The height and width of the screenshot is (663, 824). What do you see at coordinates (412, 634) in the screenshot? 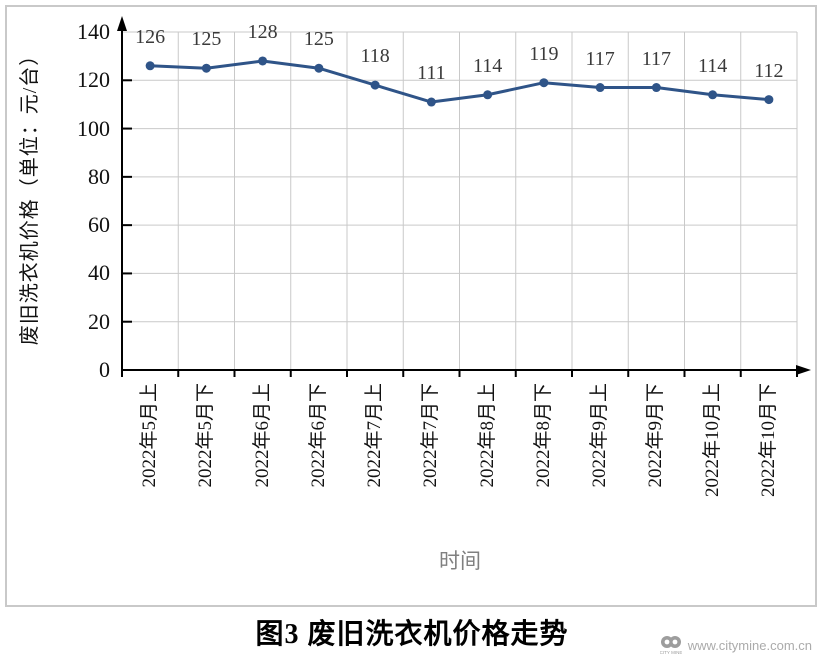
I see `figure-caption: 图3 废旧洗衣机价格走势` at bounding box center [412, 634].